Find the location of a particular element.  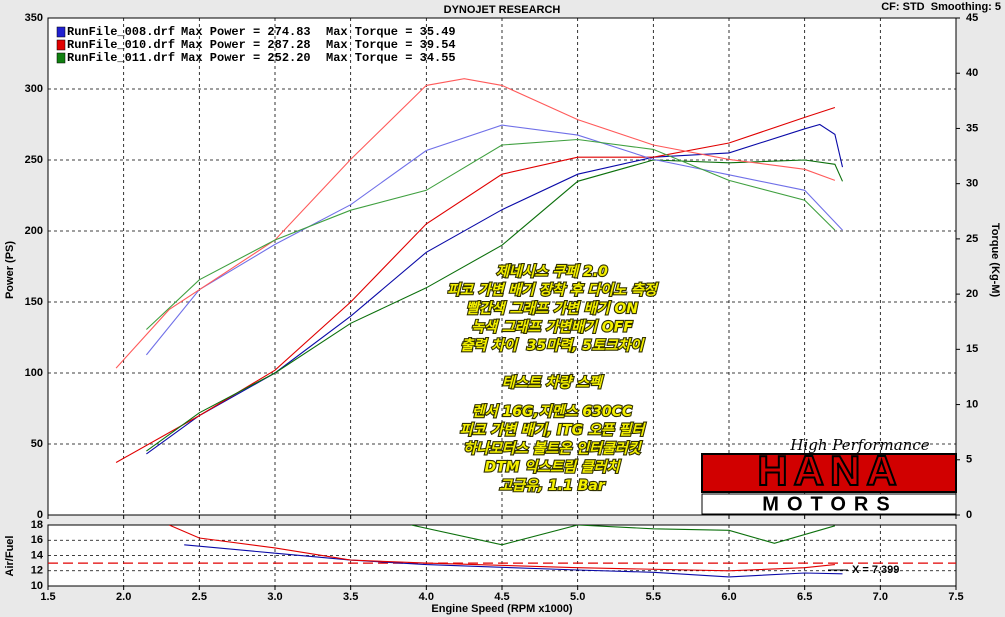

y-tick-label: 0 is located at coordinates (40, 515).